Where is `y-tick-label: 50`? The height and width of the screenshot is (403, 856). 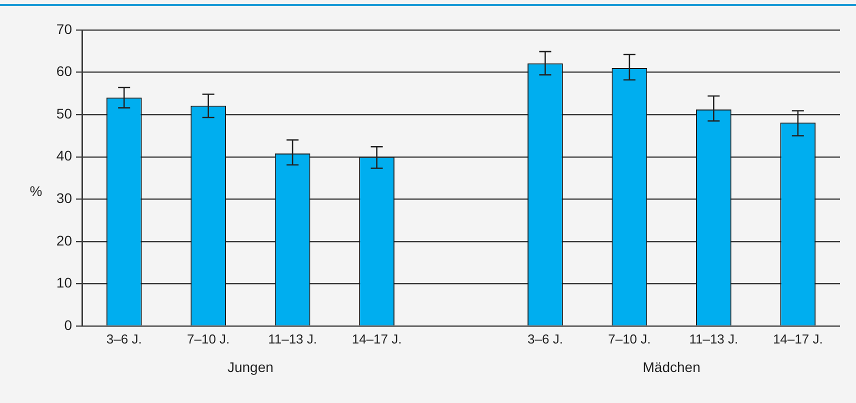
y-tick-label: 50 is located at coordinates (64, 113).